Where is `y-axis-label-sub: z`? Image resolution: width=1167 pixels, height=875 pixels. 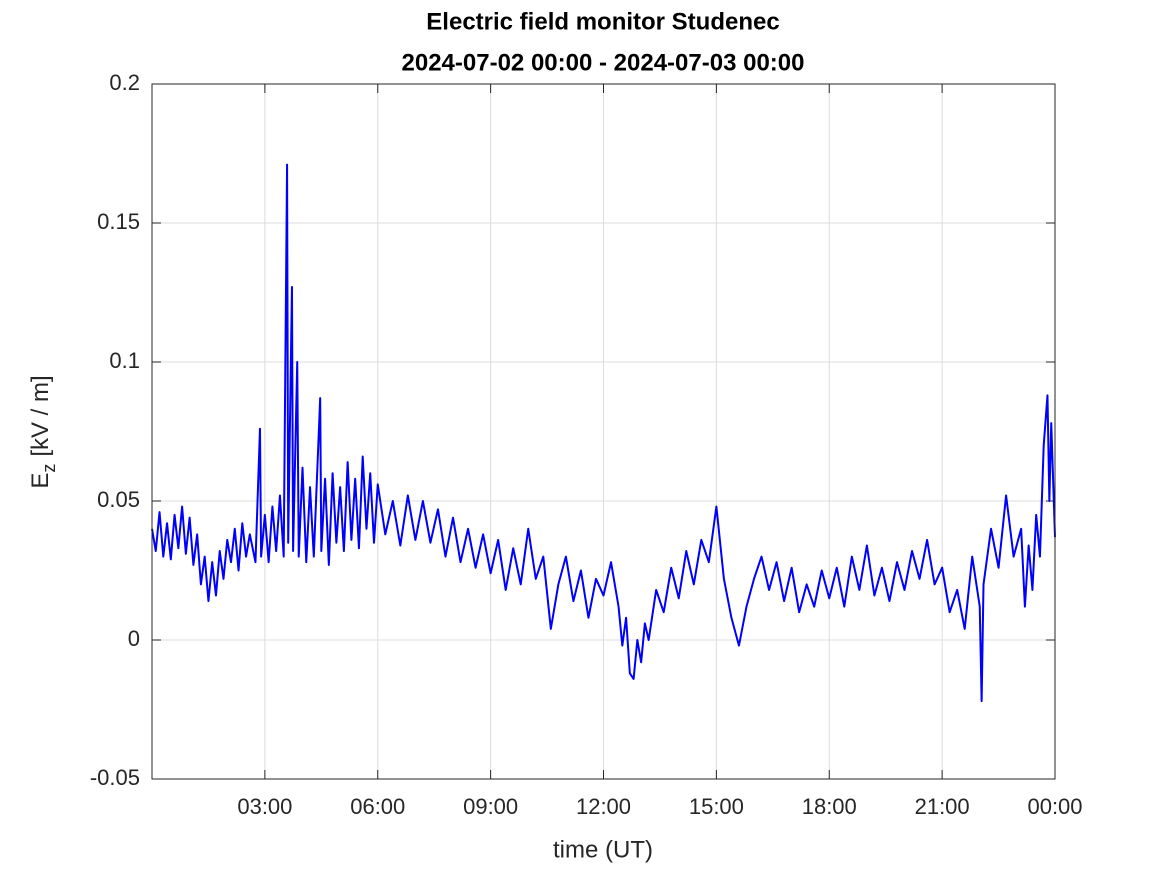 y-axis-label-sub: z is located at coordinates (49, 468).